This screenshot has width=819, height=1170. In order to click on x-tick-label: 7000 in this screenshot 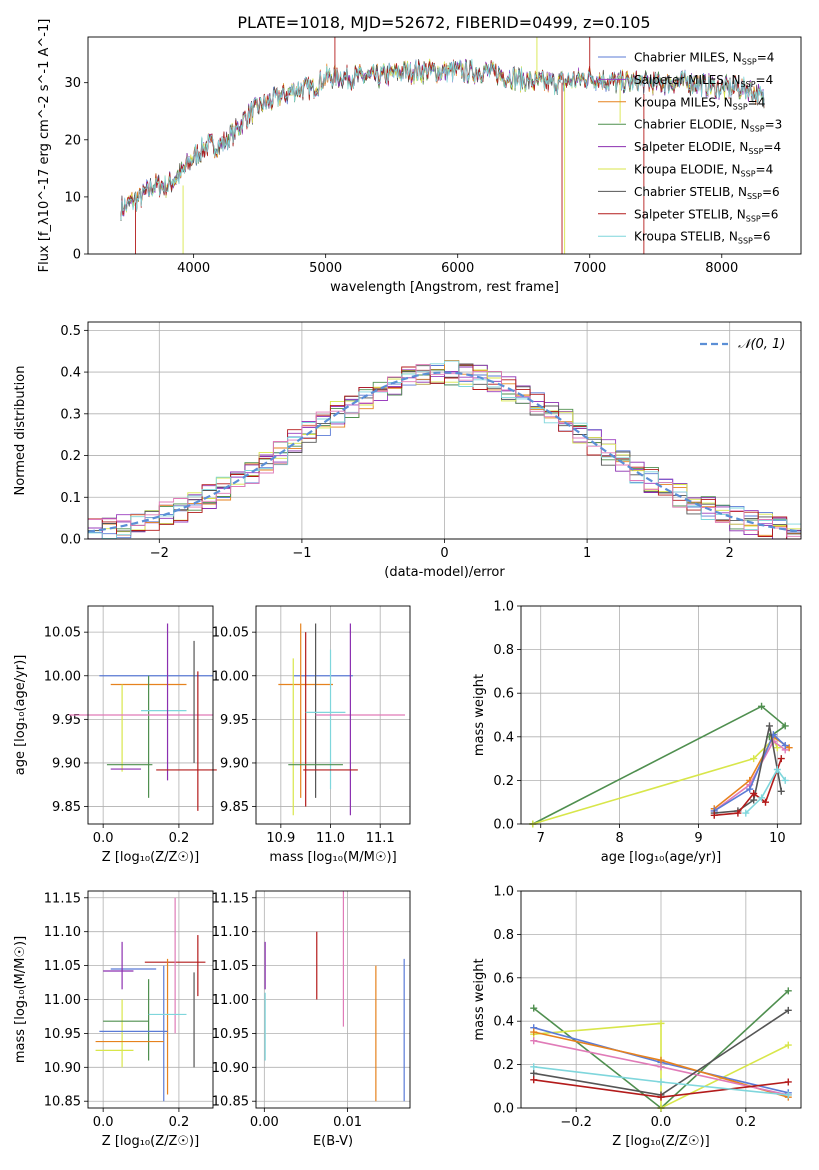, I will do `click(589, 268)`.